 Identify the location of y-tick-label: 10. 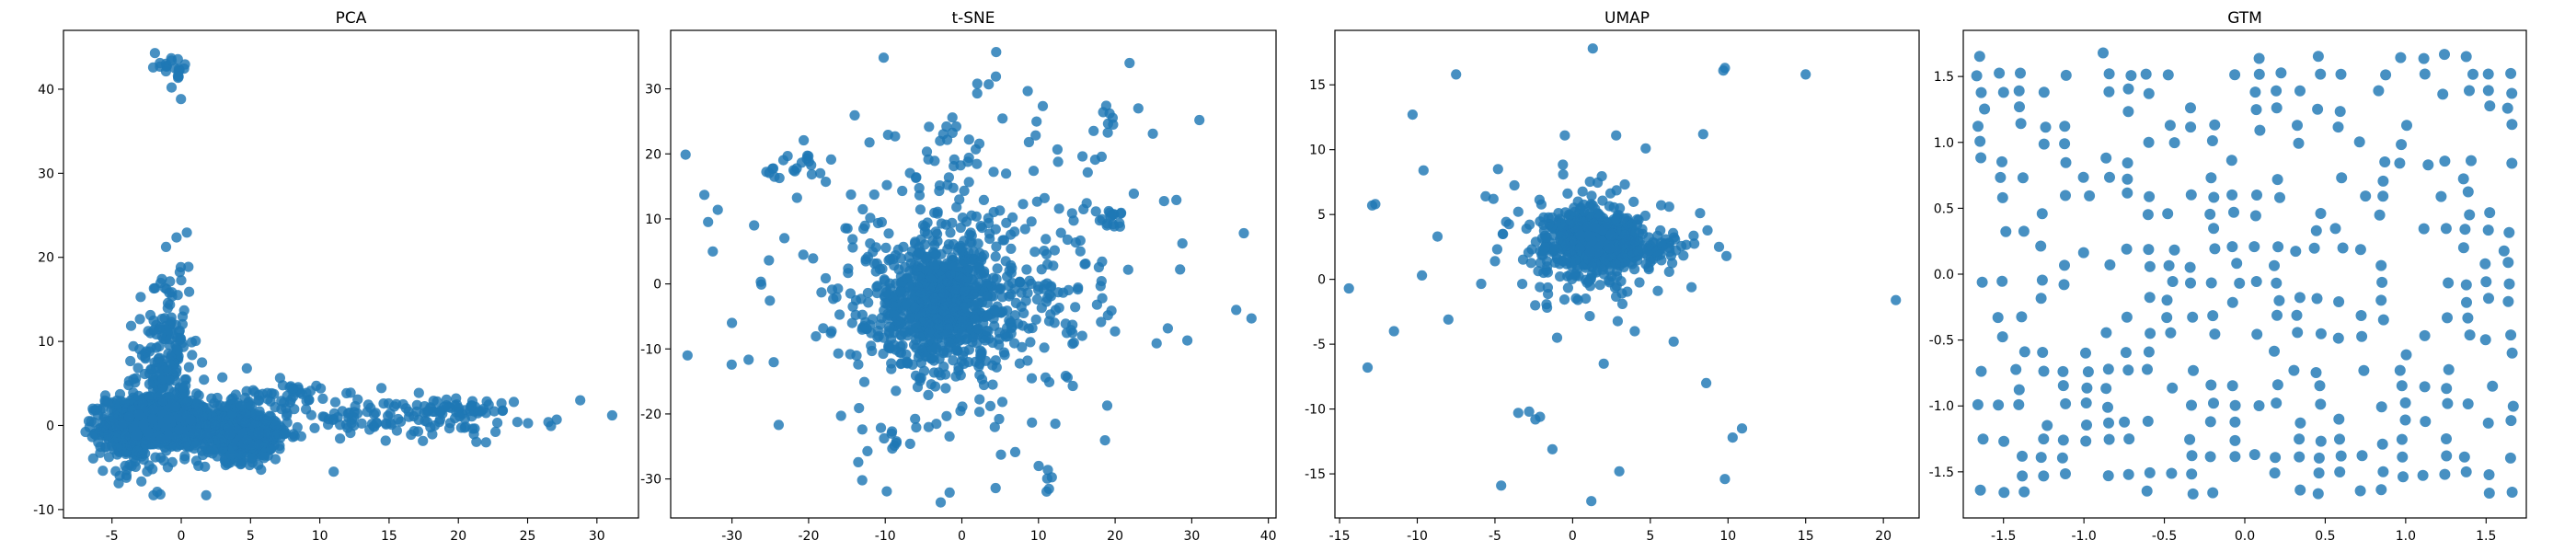
(653, 220).